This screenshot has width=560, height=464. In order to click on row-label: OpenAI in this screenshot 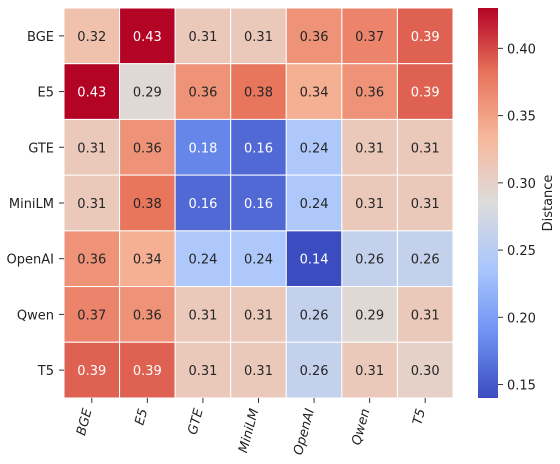, I will do `click(30, 260)`.